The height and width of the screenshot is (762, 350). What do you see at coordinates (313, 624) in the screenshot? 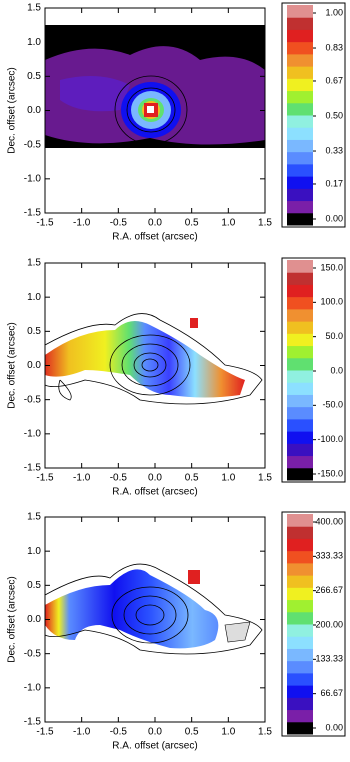
I see `colorbar-frame` at bounding box center [313, 624].